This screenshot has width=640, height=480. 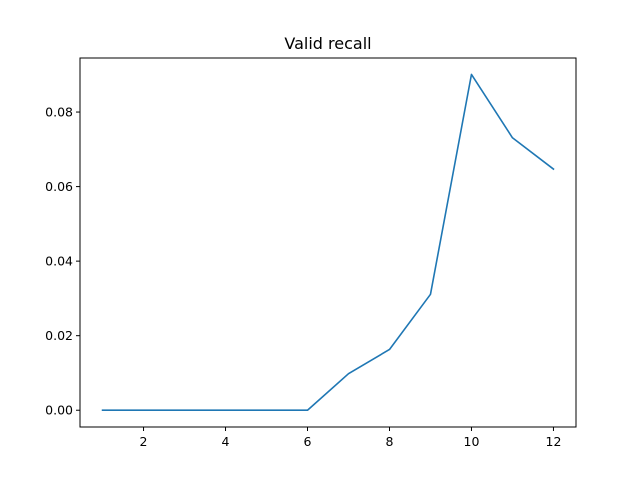 What do you see at coordinates (59, 261) in the screenshot?
I see `y-tick-label: 0.04` at bounding box center [59, 261].